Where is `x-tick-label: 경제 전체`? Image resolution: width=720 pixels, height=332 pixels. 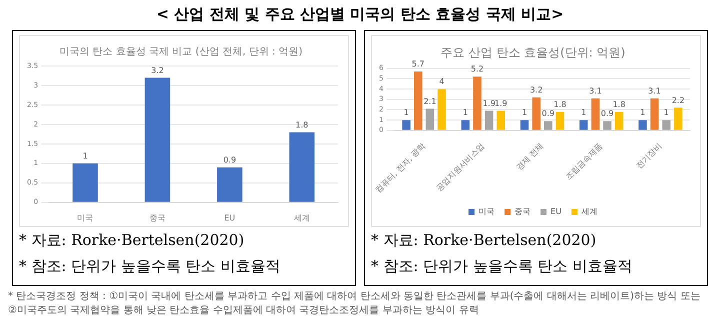 x-tick-label: 경제 전체 is located at coordinates (530, 156).